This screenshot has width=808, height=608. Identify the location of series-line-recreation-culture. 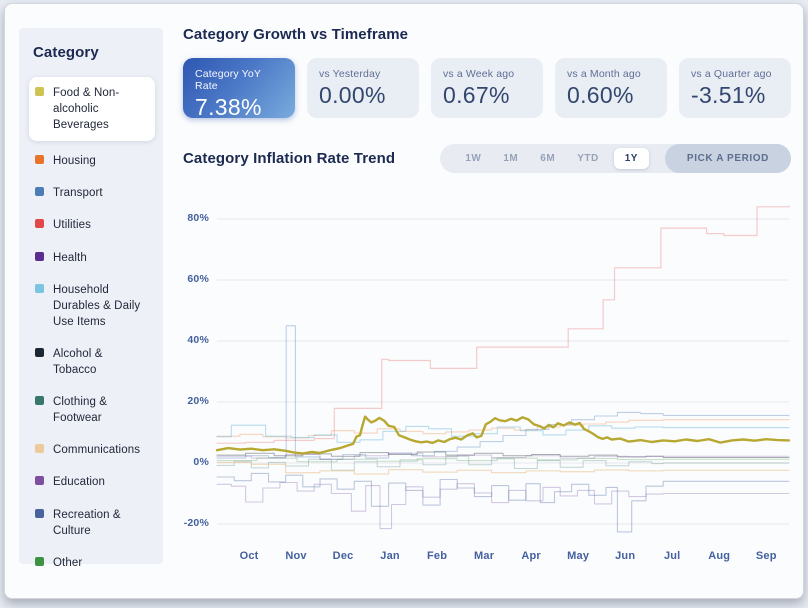
(503, 502).